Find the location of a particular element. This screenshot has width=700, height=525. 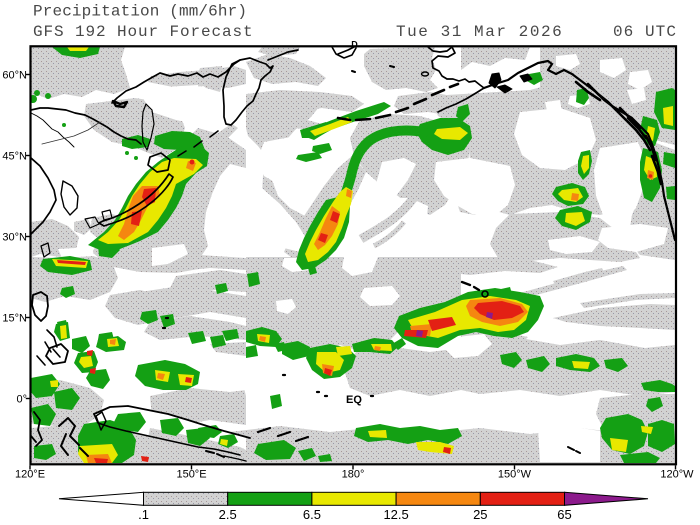

svg-text: 30°N is located at coordinates (14, 237).